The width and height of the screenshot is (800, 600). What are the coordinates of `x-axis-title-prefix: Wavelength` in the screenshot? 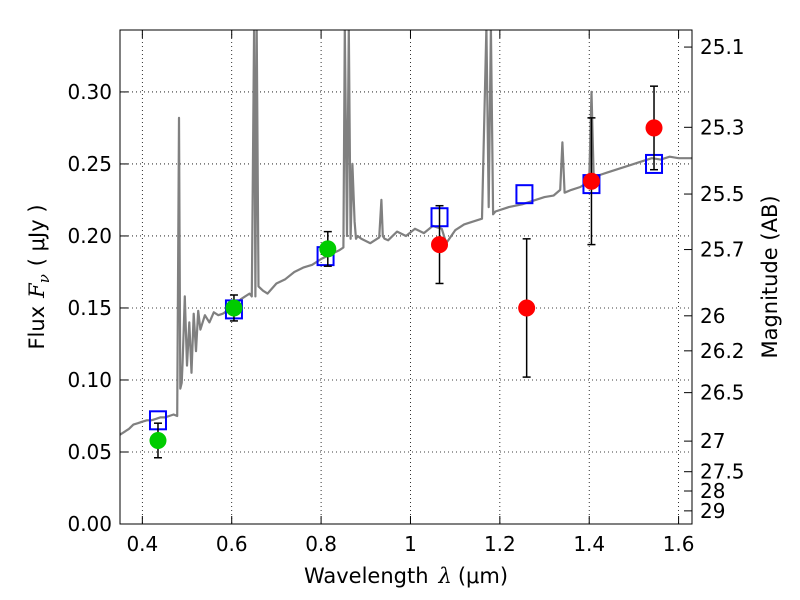 It's located at (366, 576).